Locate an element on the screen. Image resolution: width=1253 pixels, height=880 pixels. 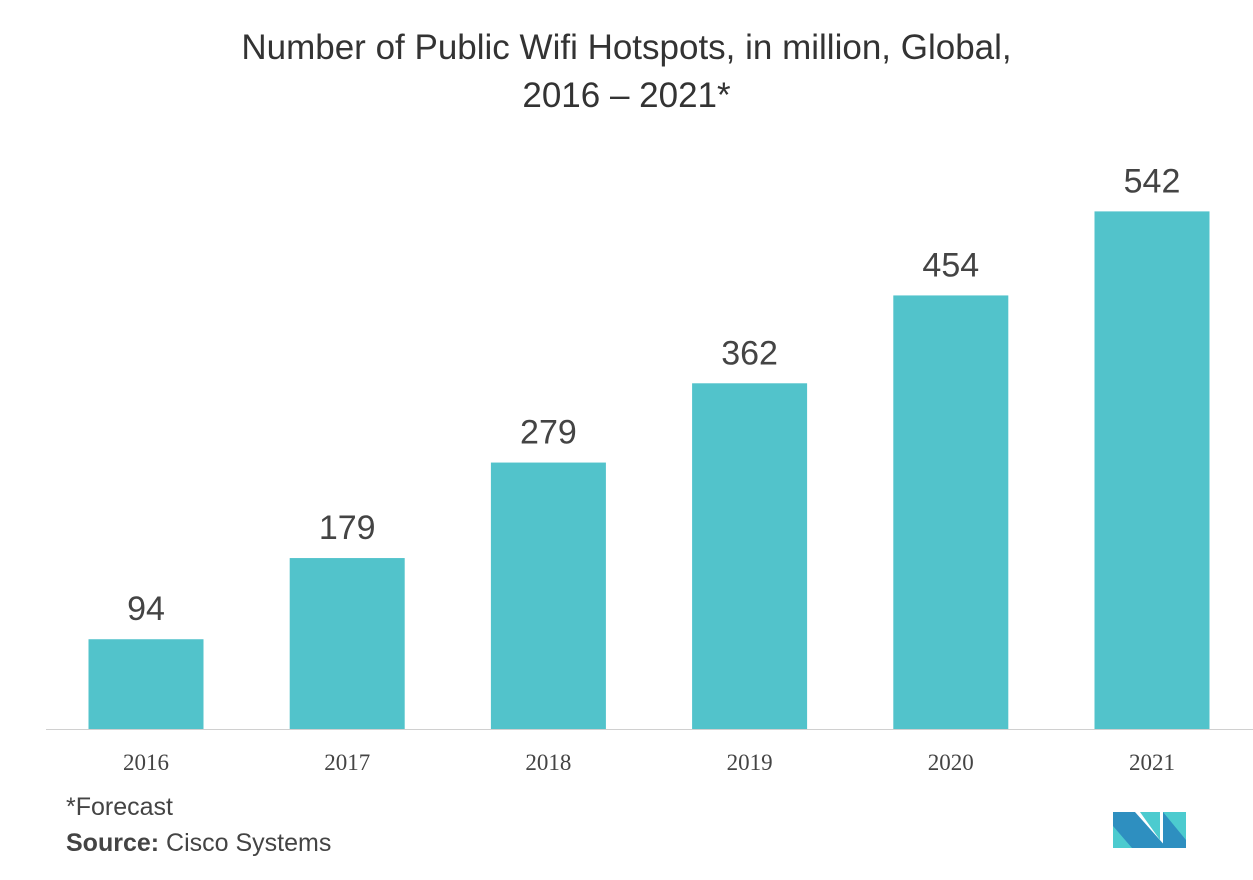
data-label-2016: 94 is located at coordinates (146, 609).